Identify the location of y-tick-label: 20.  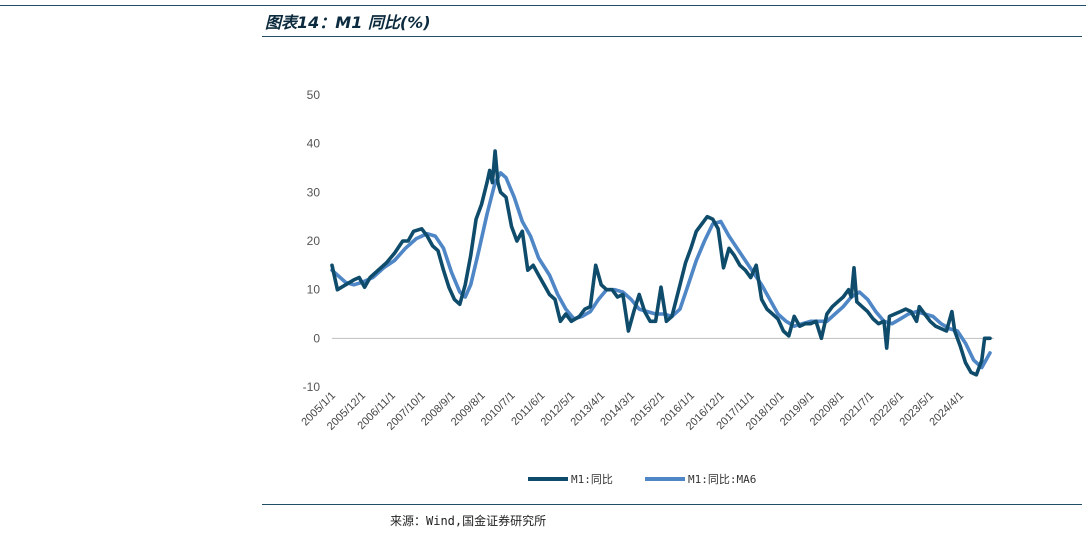
(314, 241).